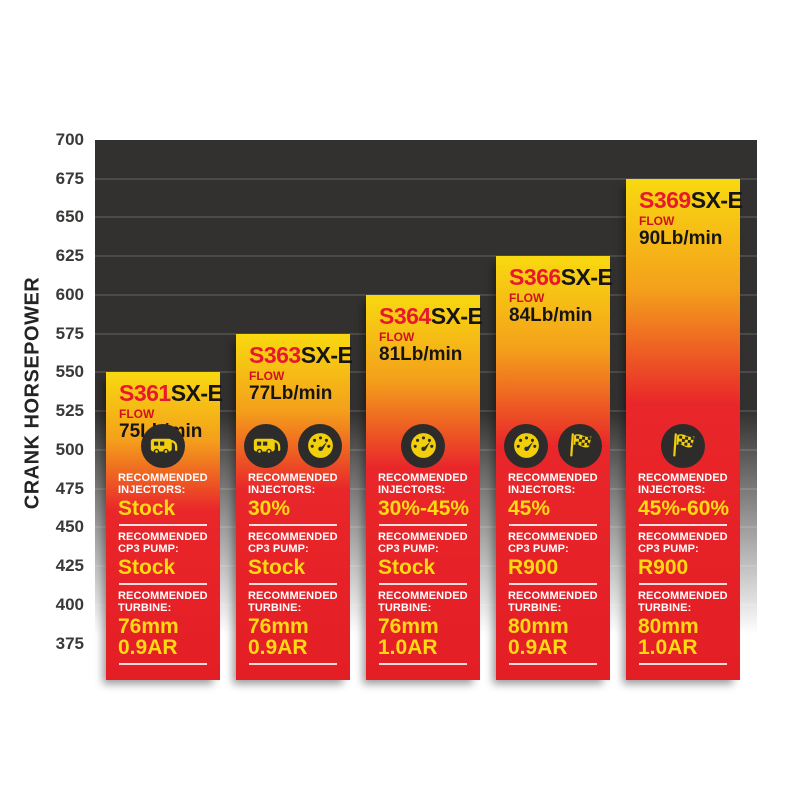  I want to click on y-tick-label: 625, so click(69, 256).